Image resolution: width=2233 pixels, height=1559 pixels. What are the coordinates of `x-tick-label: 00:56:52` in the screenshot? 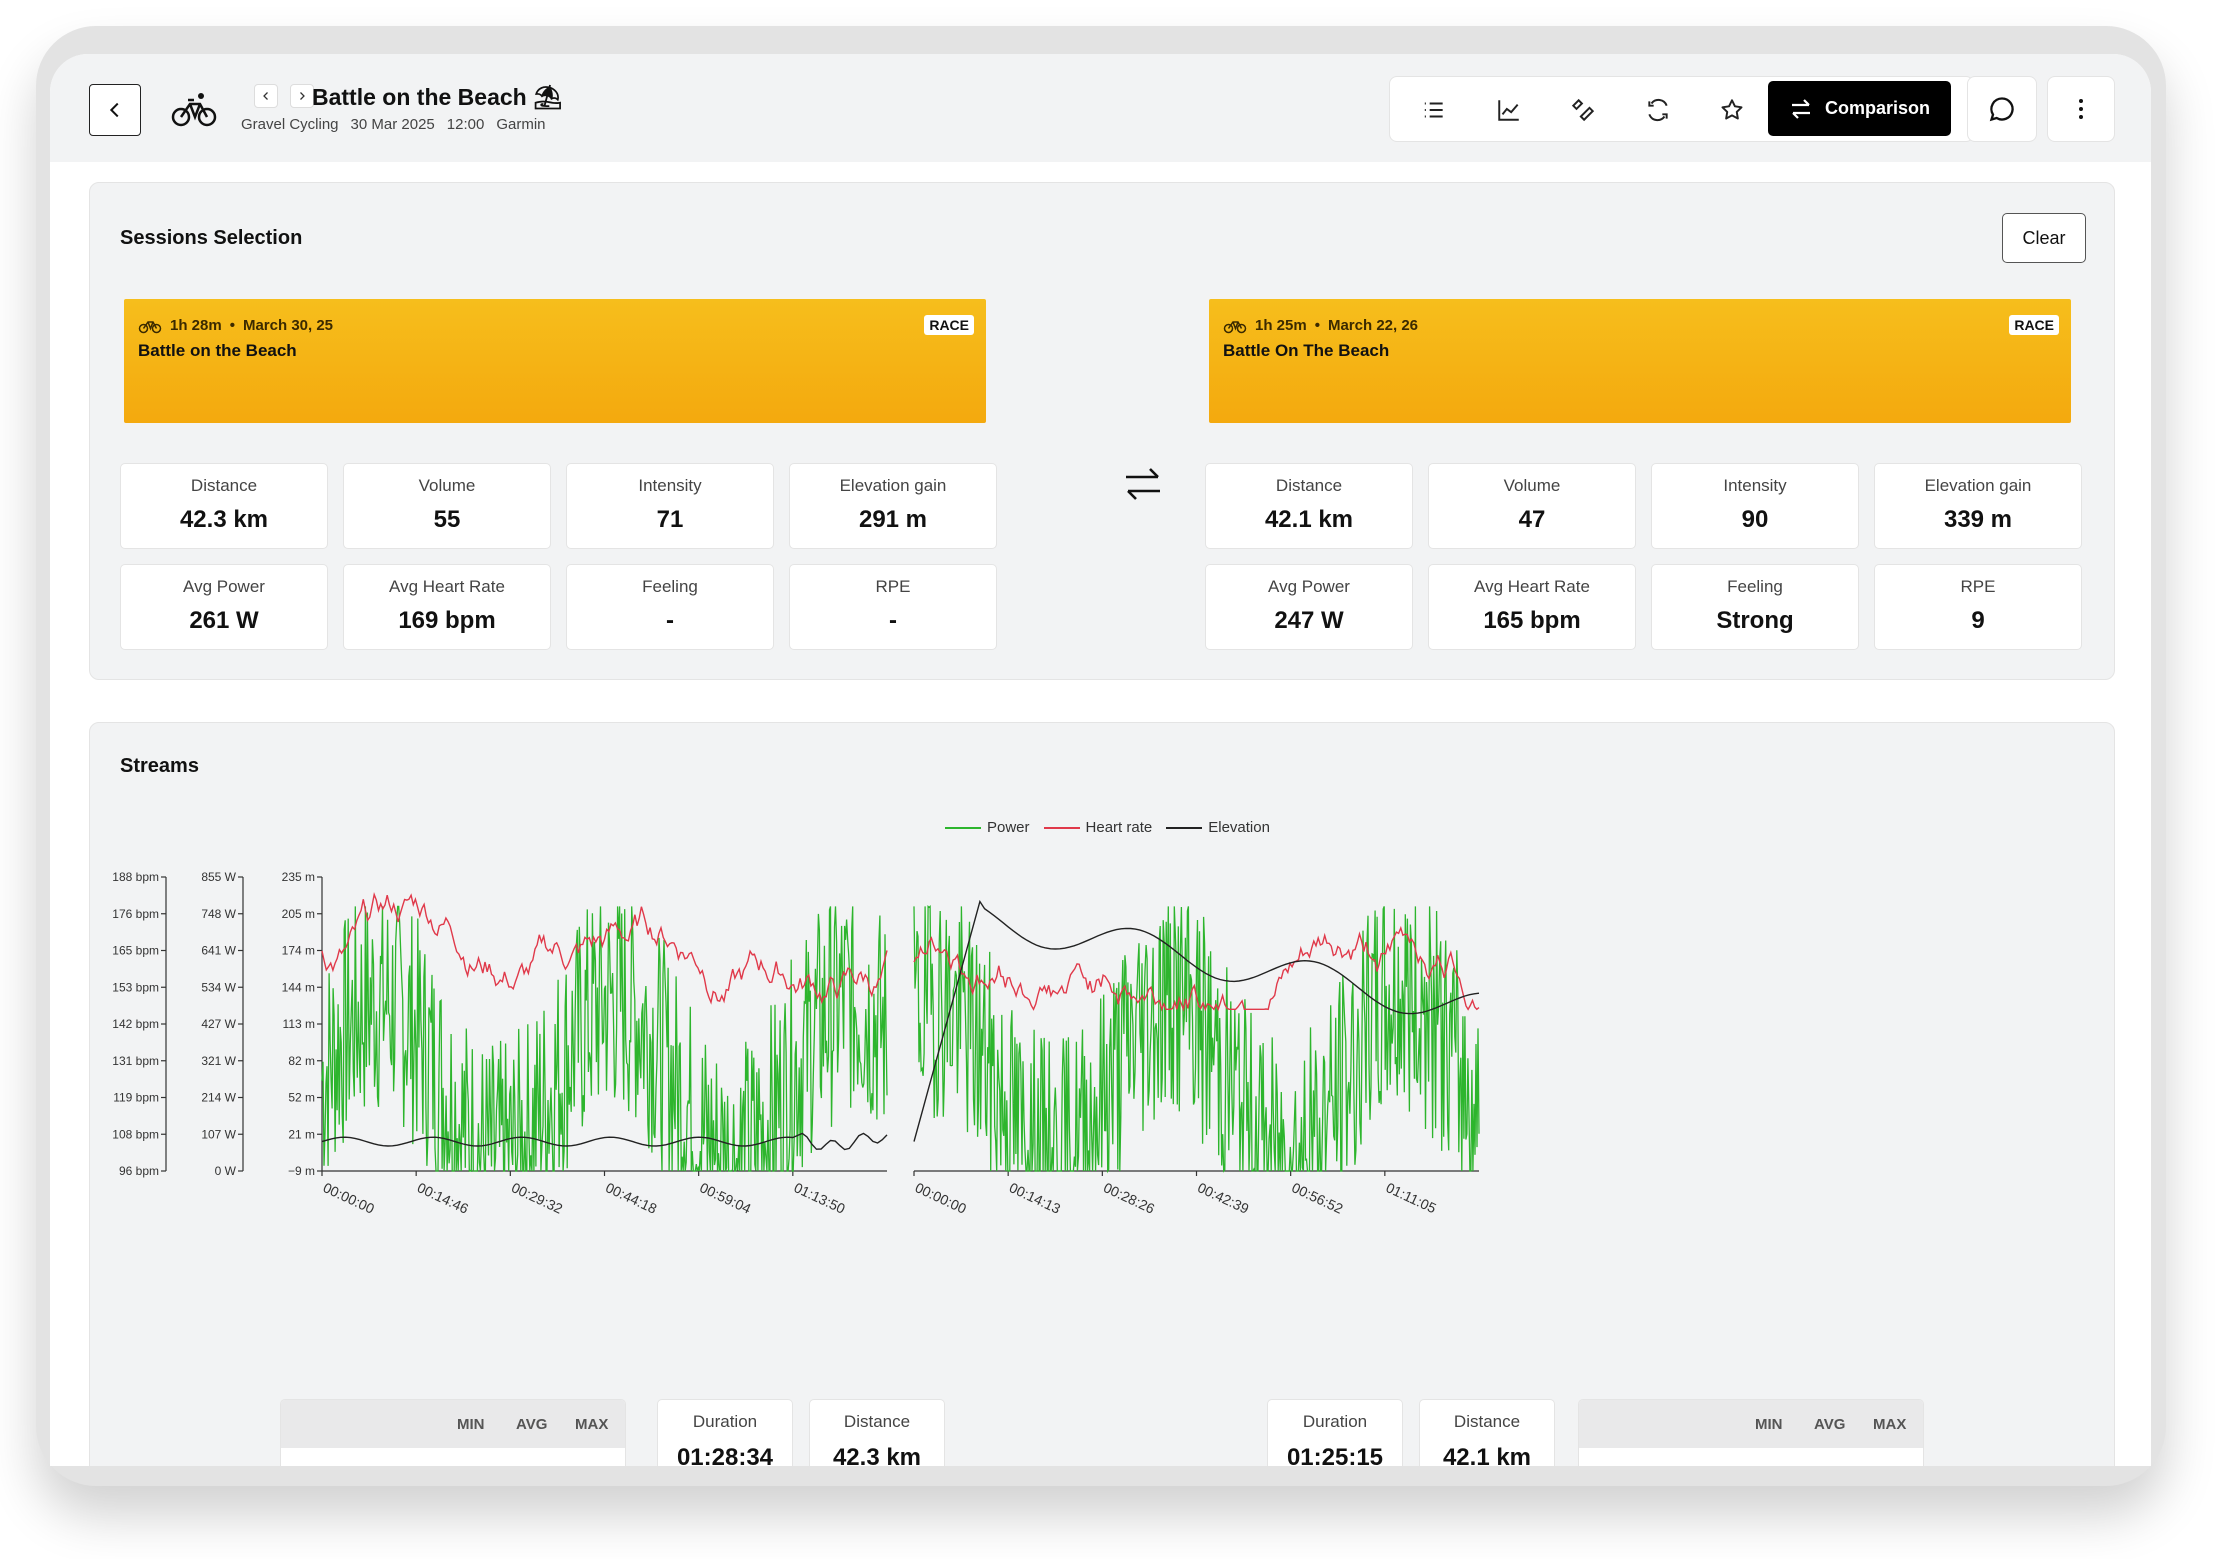 It's located at (1317, 1198).